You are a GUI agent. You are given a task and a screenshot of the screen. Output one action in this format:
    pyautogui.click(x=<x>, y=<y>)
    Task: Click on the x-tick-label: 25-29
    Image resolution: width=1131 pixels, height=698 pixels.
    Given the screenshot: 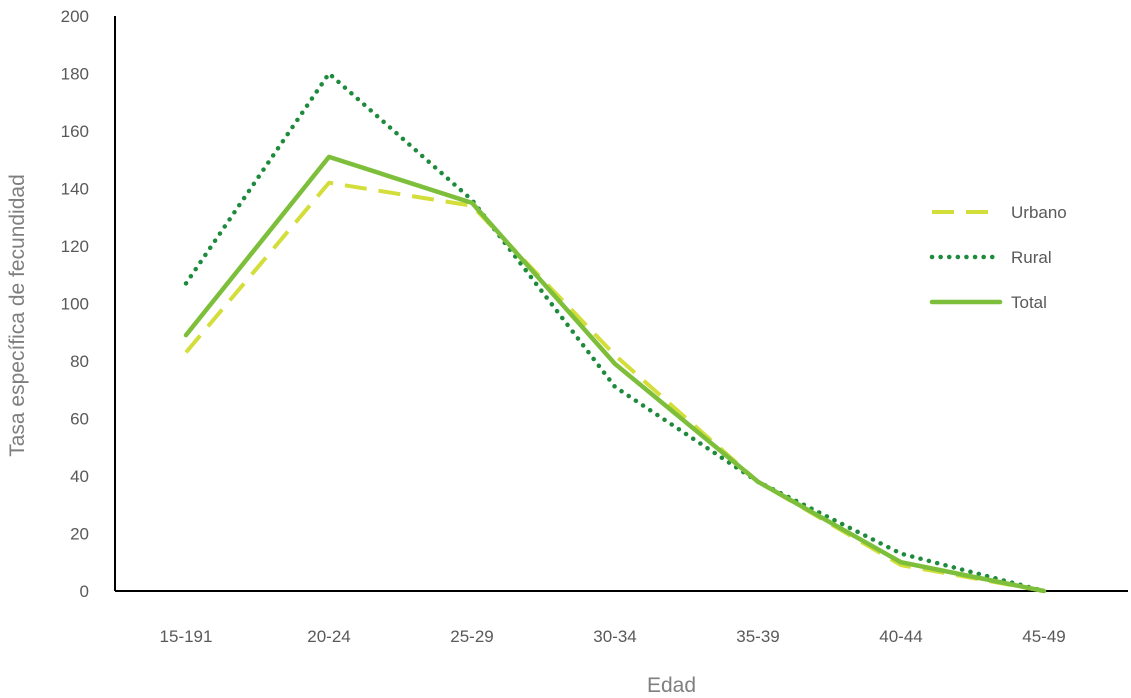 What is the action you would take?
    pyautogui.click(x=471, y=636)
    